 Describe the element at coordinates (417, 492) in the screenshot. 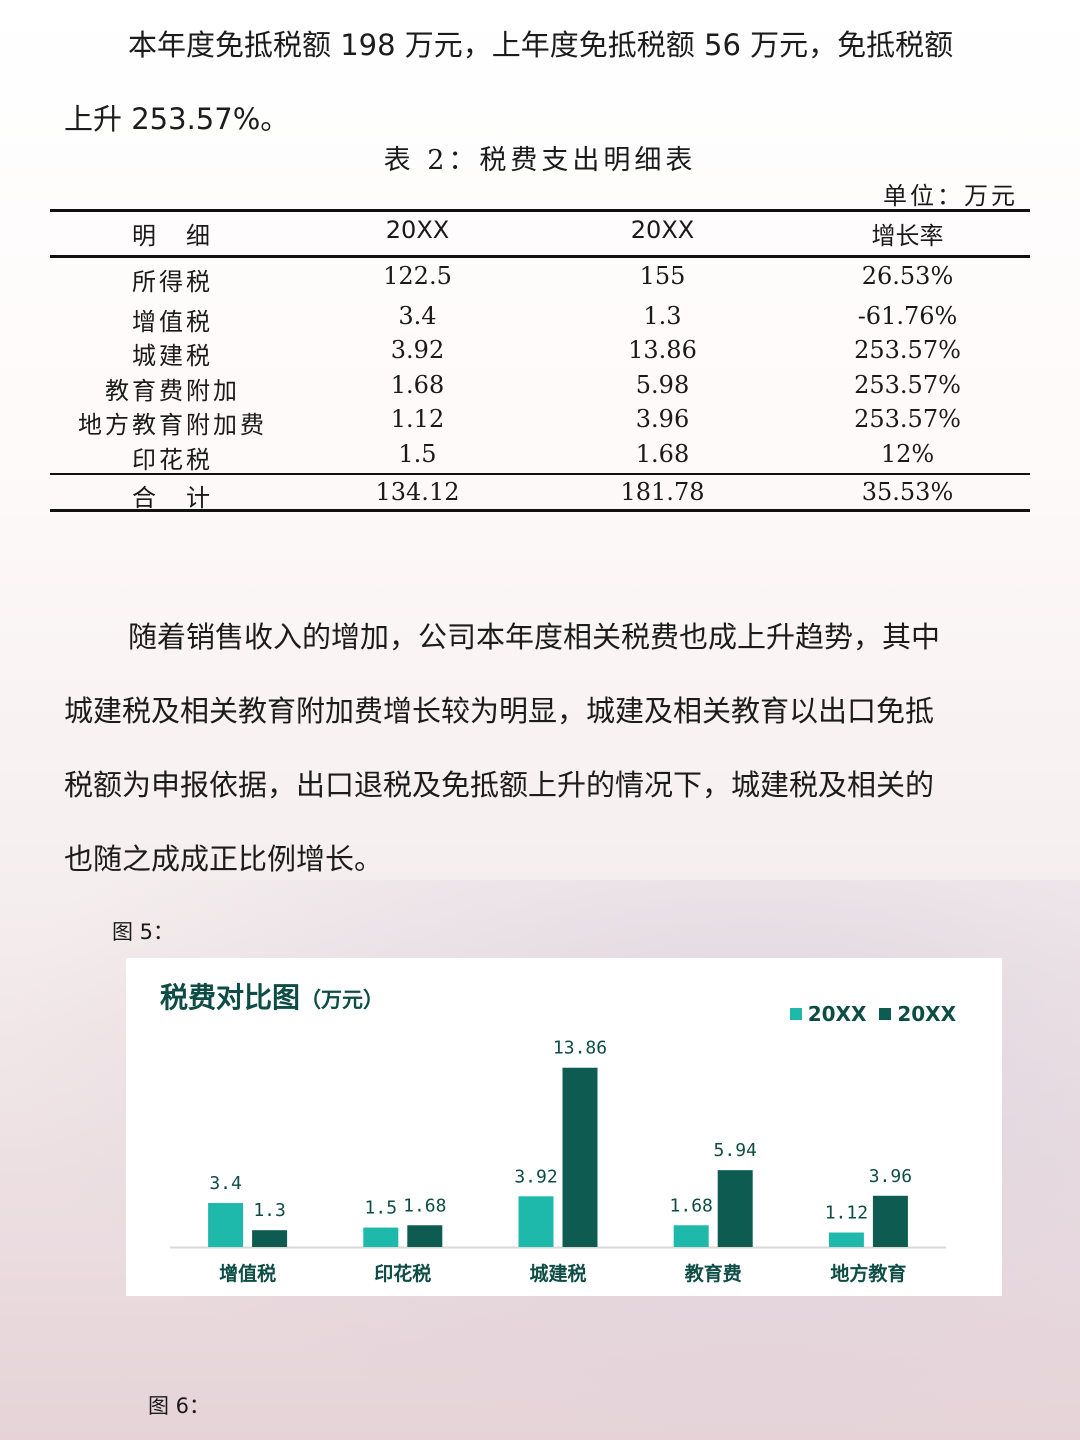

I see `total-year-1: 134.12` at that location.